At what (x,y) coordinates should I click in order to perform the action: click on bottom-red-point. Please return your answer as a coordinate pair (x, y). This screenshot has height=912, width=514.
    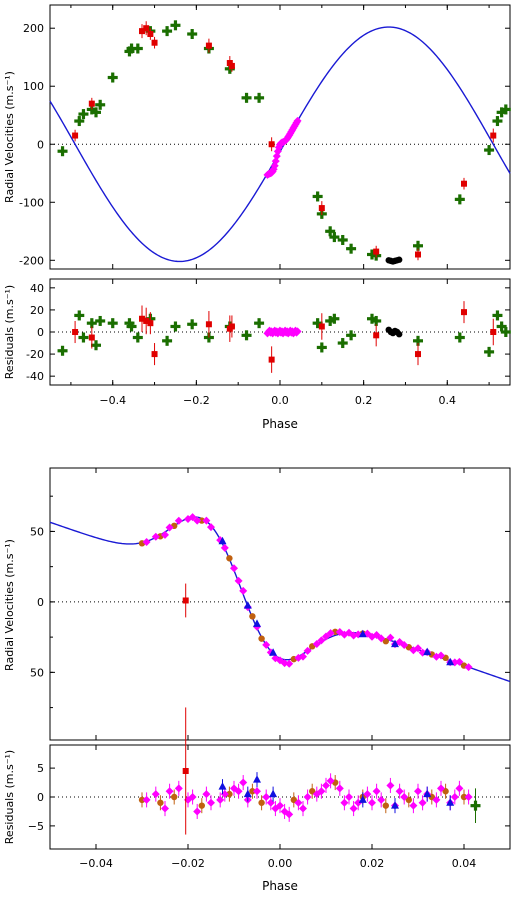
    Looking at the image, I should click on (185, 600).